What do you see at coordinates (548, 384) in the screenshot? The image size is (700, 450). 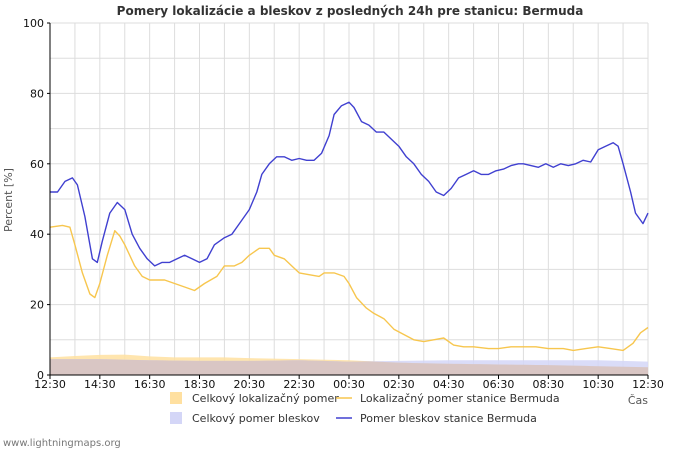 I see `x-tick-label: 08:30` at bounding box center [548, 384].